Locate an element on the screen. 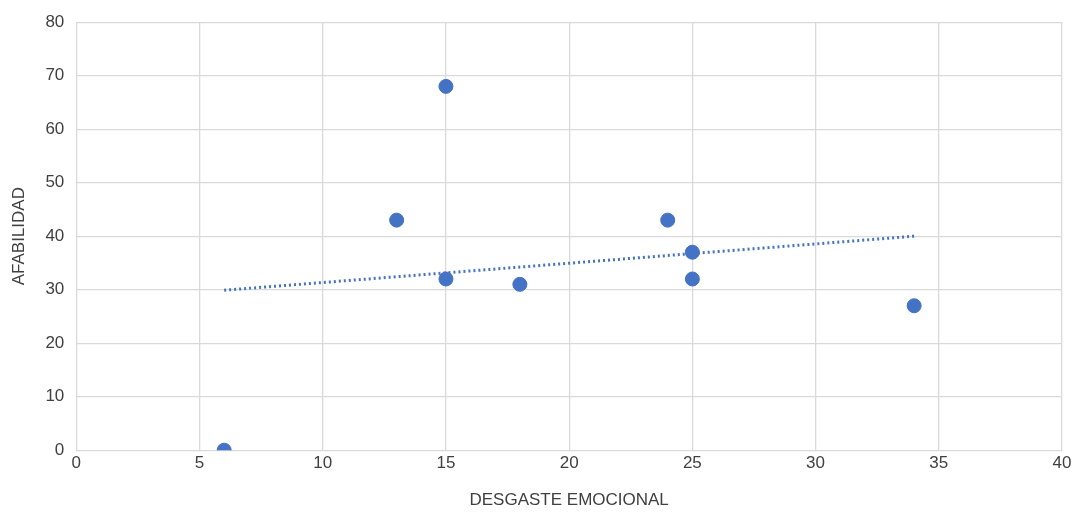 This screenshot has width=1080, height=520. x-tick-label: 10 is located at coordinates (323, 463).